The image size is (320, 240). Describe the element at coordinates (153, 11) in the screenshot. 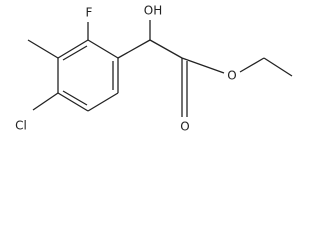

I see `atom-label: OH` at that location.